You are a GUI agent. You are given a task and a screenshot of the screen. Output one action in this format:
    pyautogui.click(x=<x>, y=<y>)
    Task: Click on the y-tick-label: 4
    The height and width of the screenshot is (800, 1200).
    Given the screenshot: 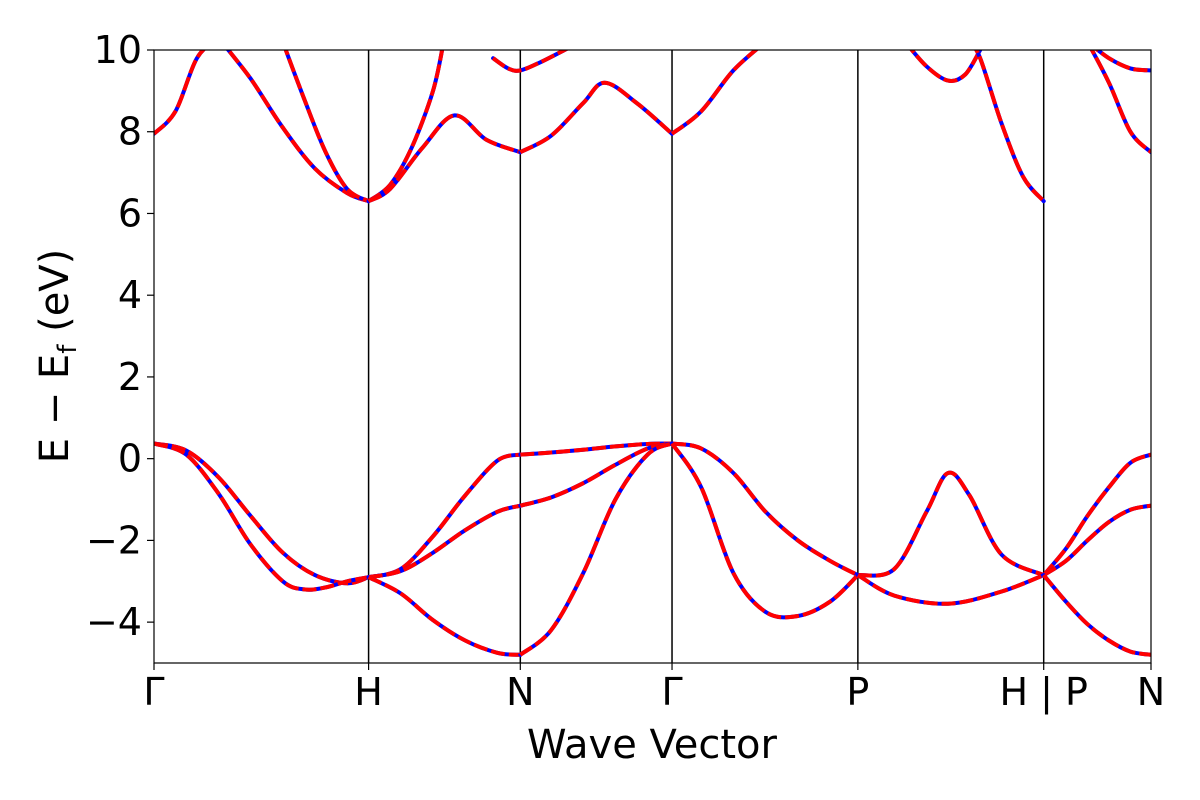 What is the action you would take?
    pyautogui.click(x=130, y=295)
    